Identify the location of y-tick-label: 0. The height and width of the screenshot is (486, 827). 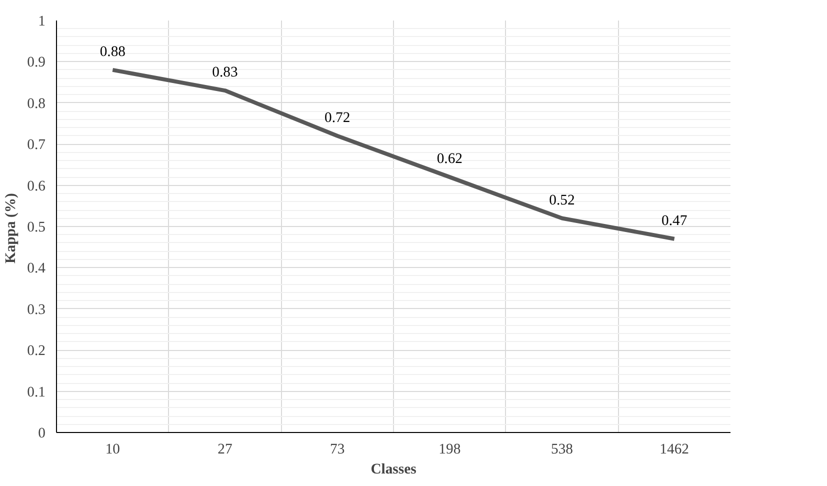
(42, 434).